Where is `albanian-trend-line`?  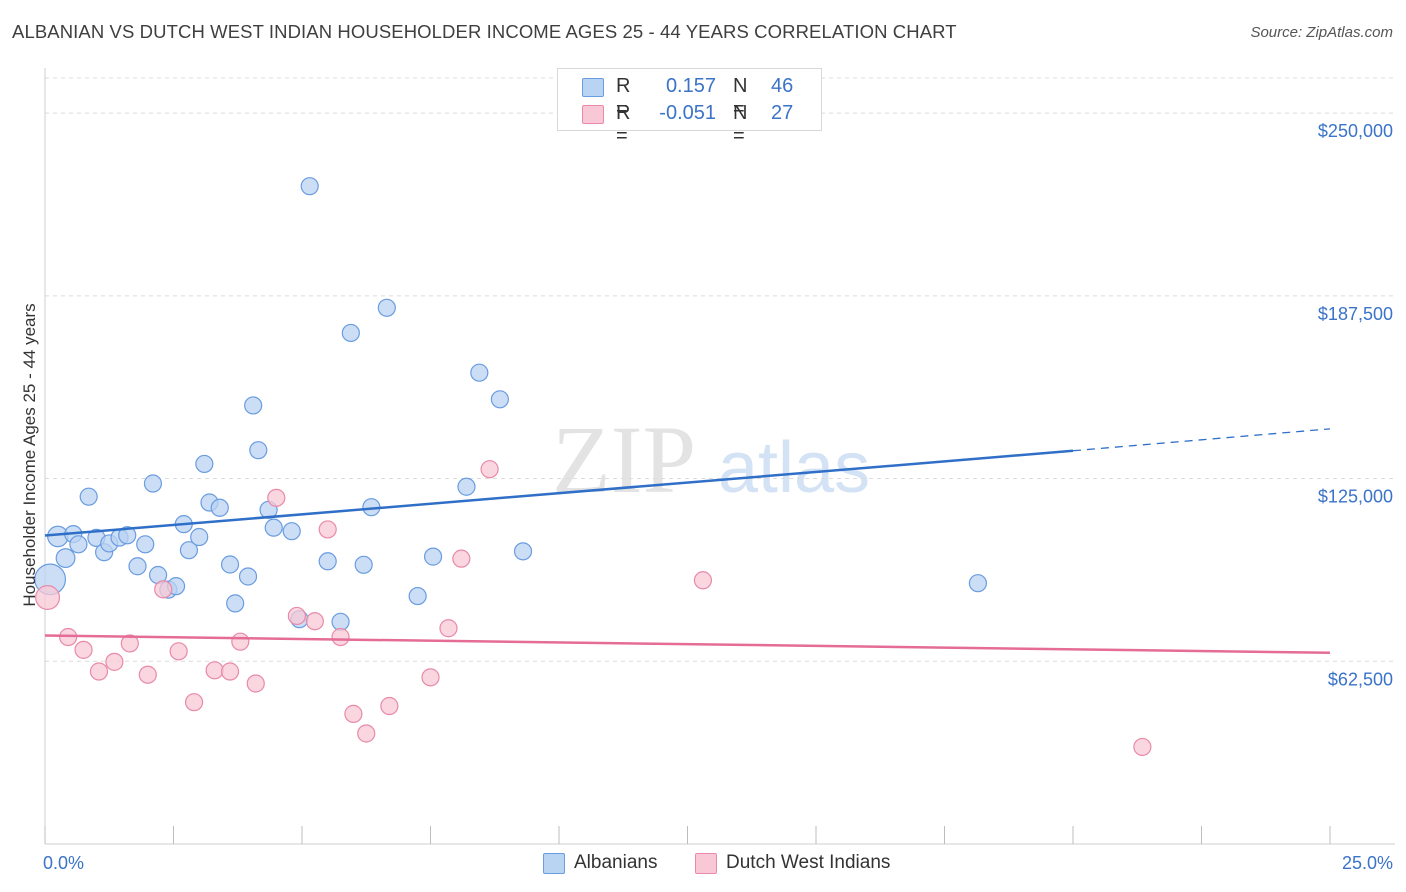 albanian-trend-line is located at coordinates (559, 493).